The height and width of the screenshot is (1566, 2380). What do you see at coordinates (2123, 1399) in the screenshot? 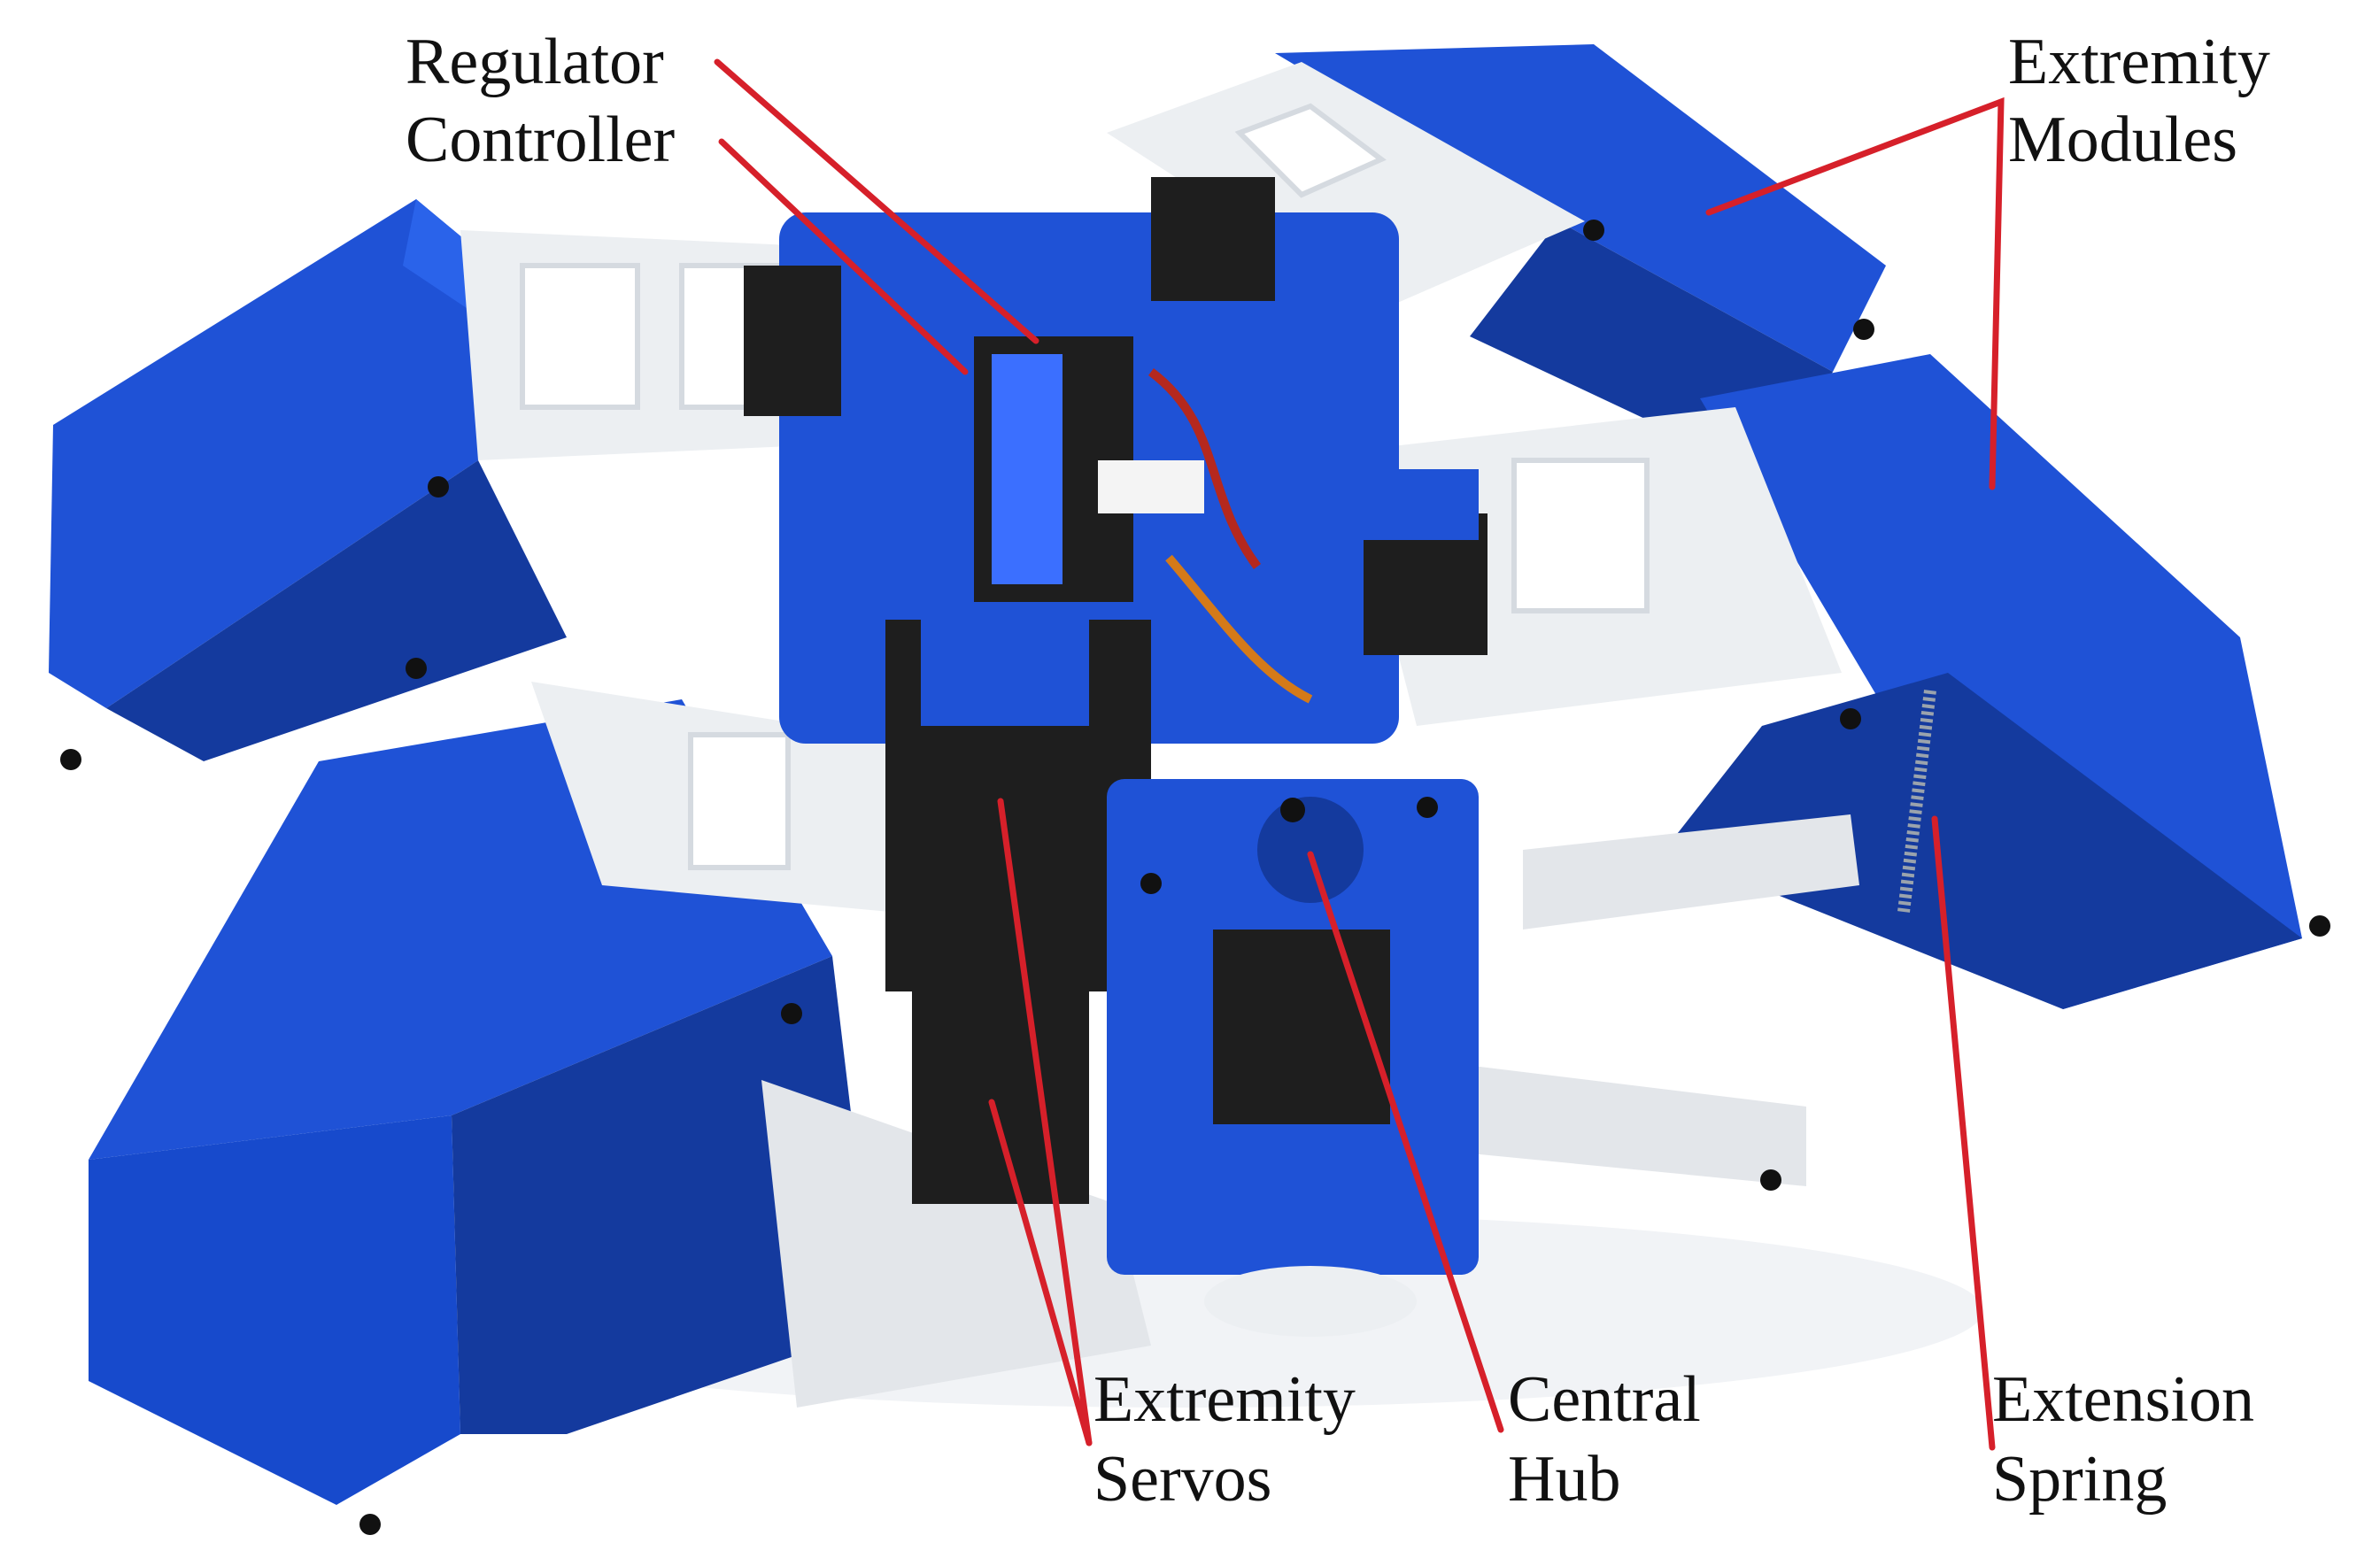
I see `label-extension-spring-line1: Extension` at bounding box center [2123, 1399].